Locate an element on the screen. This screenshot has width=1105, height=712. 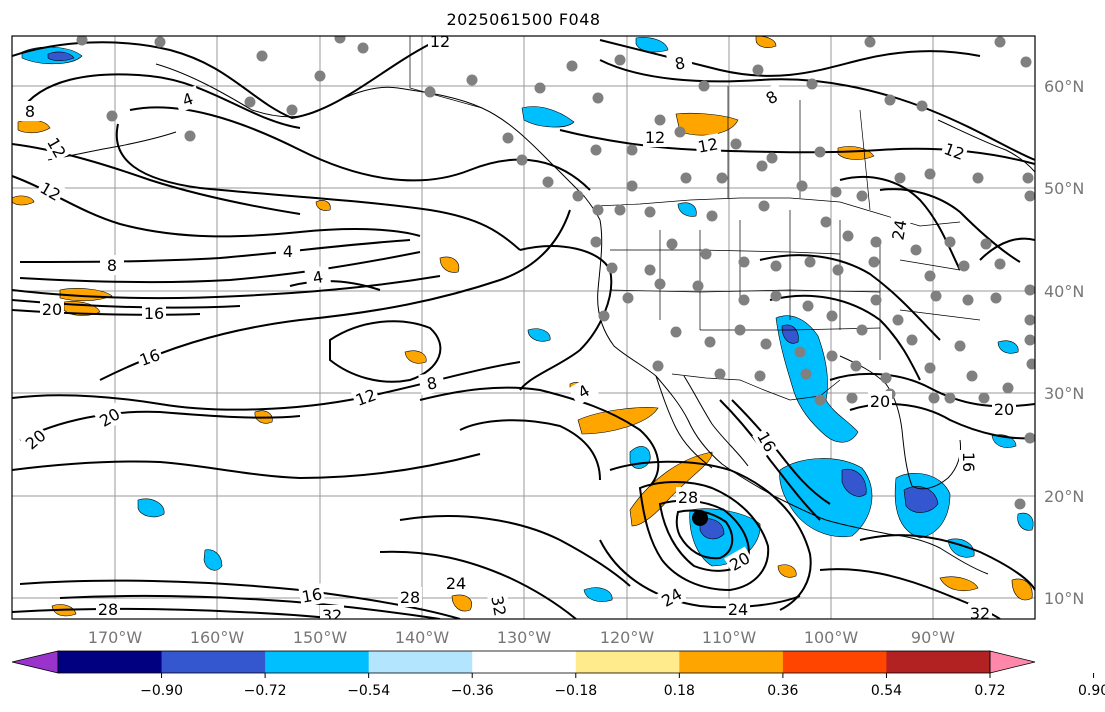
state-line is located at coordinates (790, 329).